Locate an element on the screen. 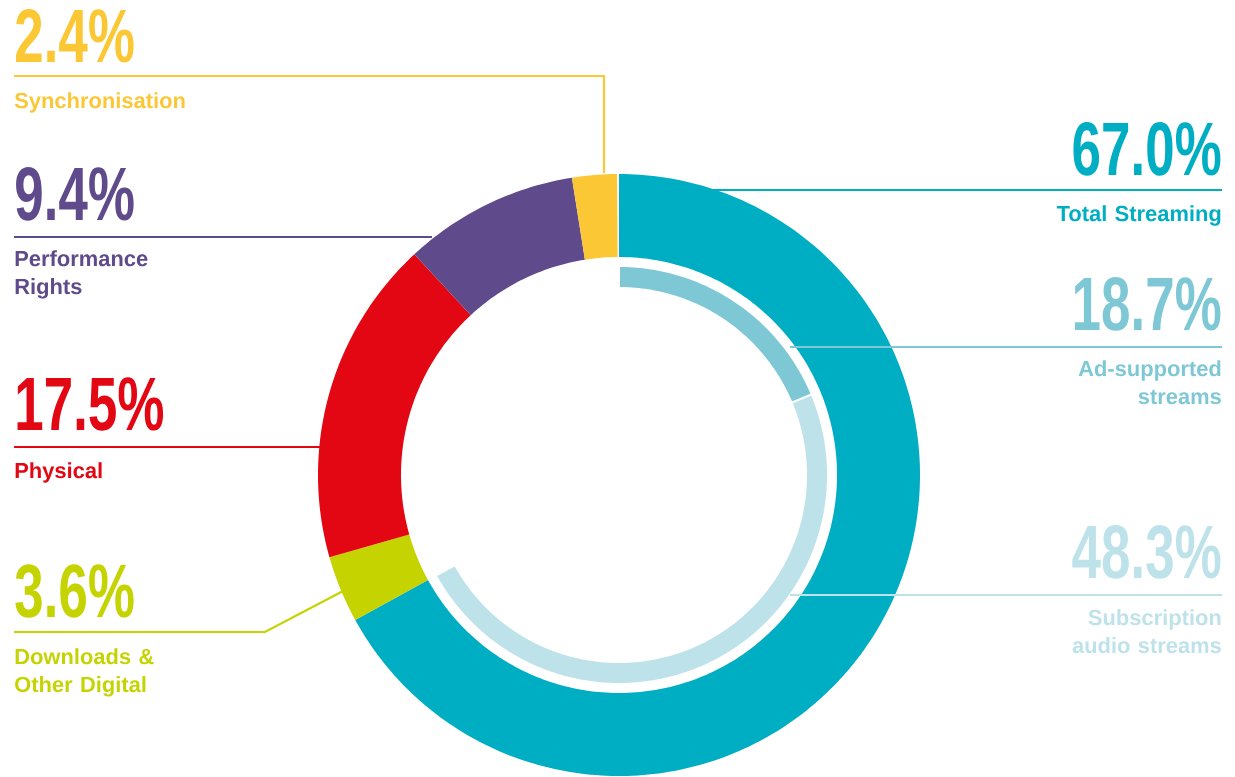 This screenshot has height=777, width=1235. data-label: 48.3% is located at coordinates (1146, 552).